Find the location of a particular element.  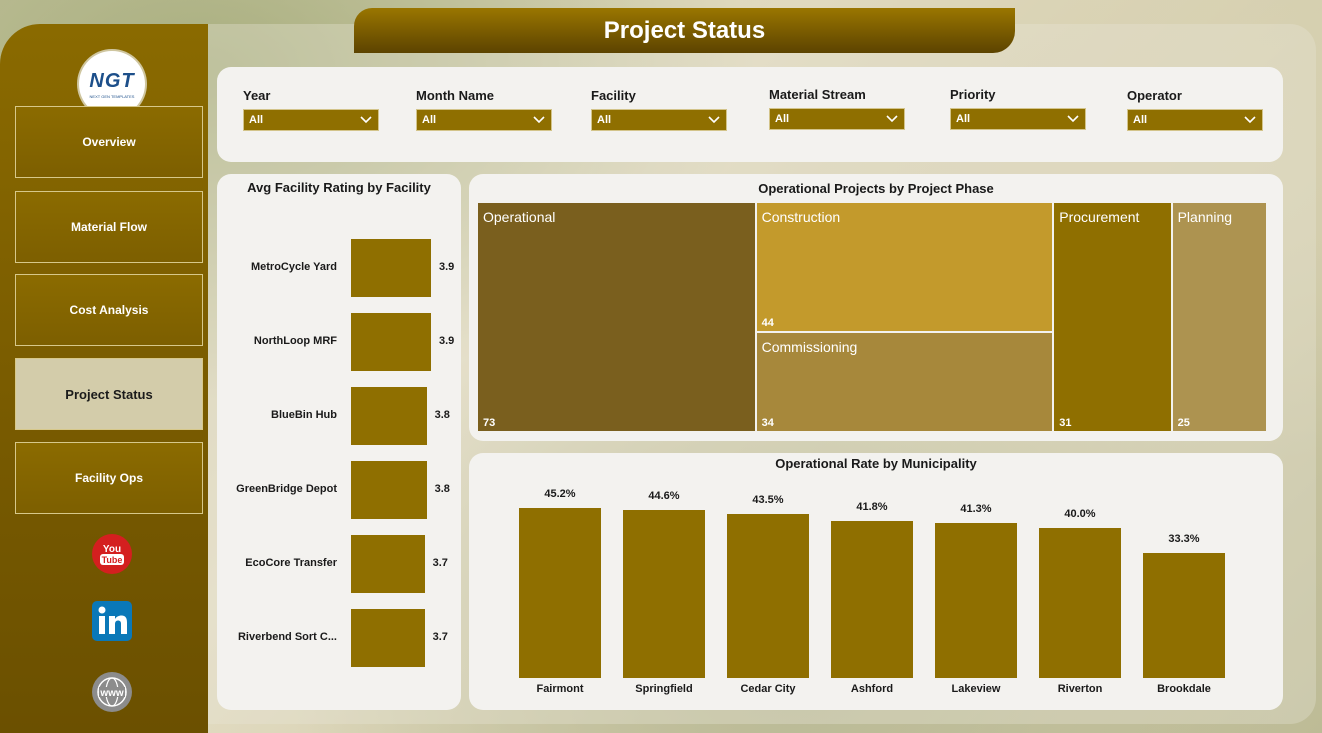

phase-chart-title: Operational Projects by Project Phase is located at coordinates (876, 188).